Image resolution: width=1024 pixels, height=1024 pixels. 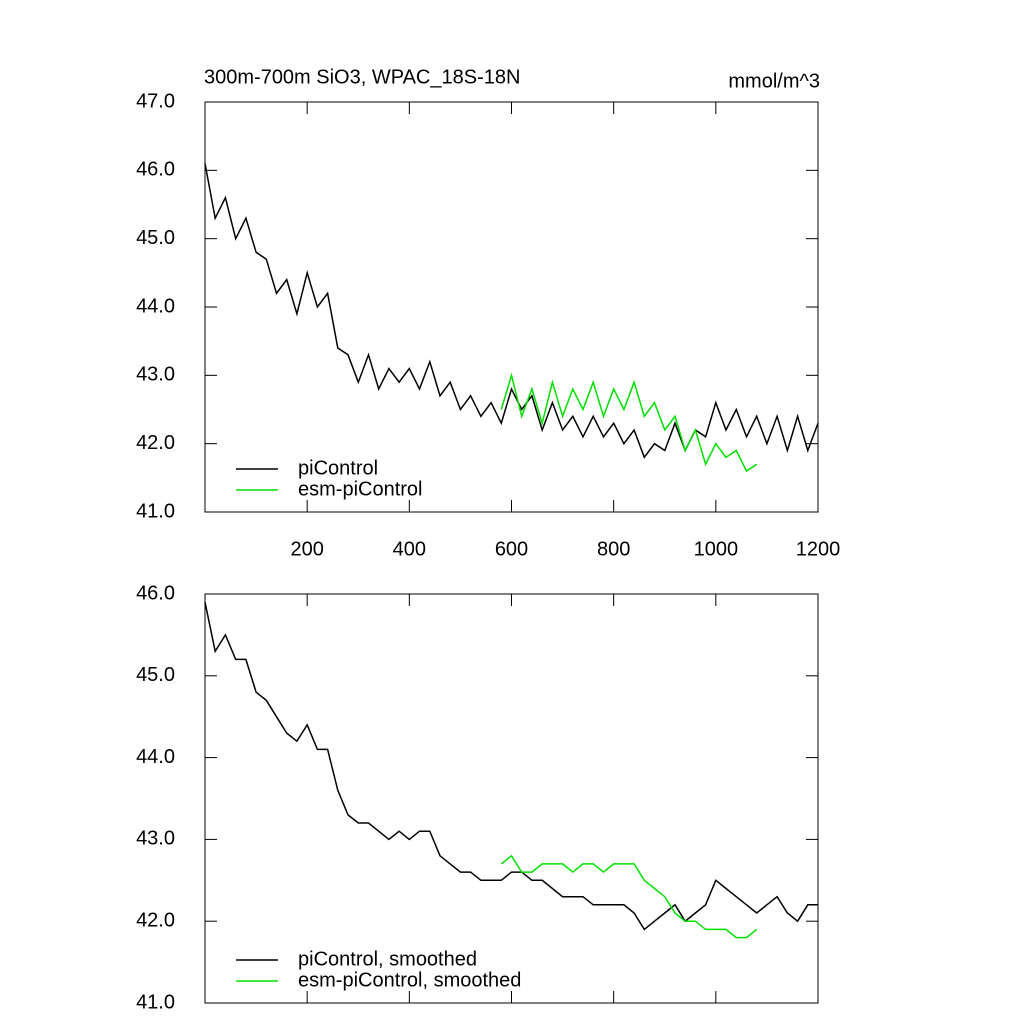 What do you see at coordinates (409, 549) in the screenshot?
I see `x-tick-label: 400` at bounding box center [409, 549].